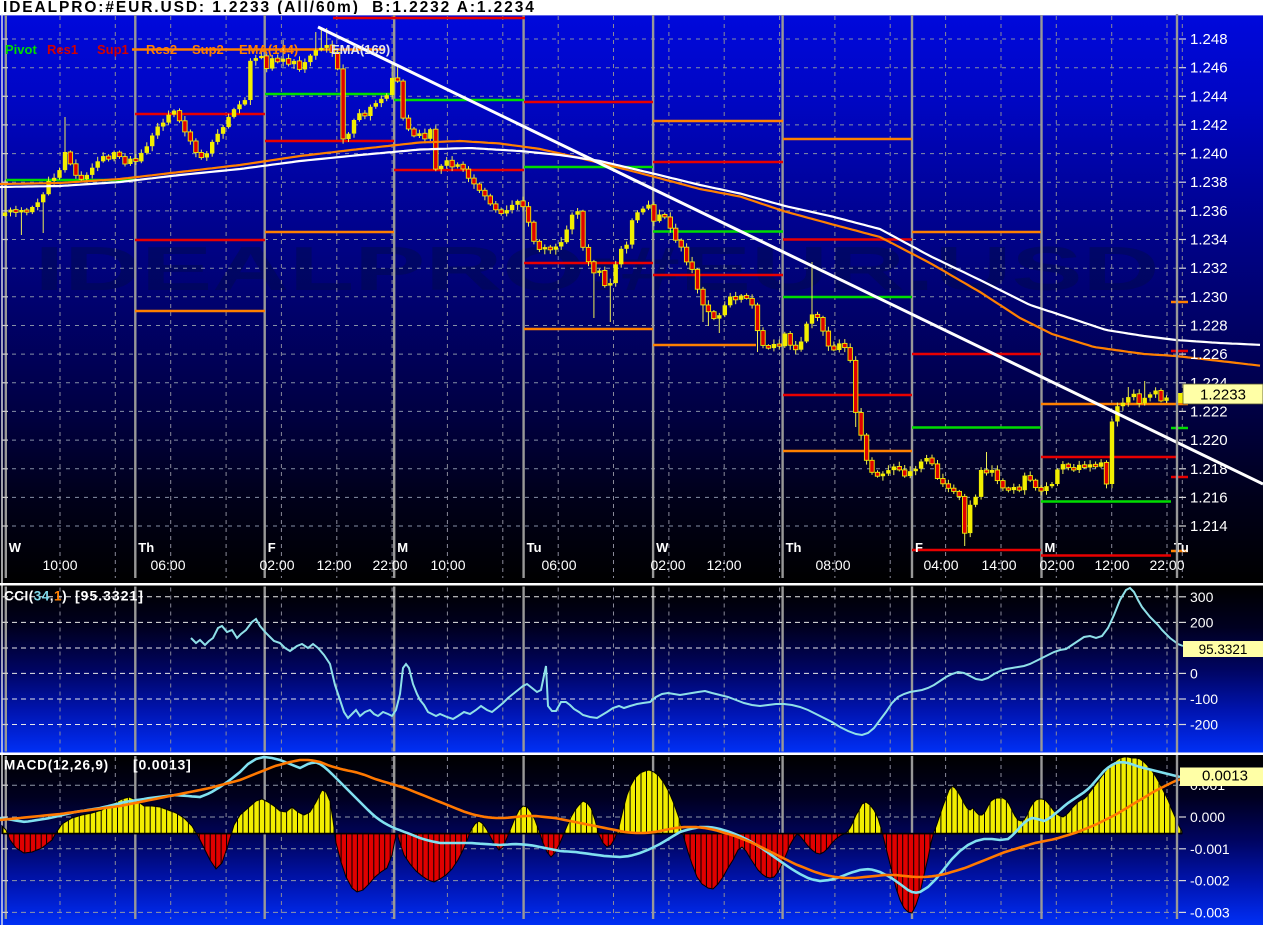 Image resolution: width=1263 pixels, height=925 pixels. Describe the element at coordinates (940, 565) in the screenshot. I see `svg-text: 04:00` at that location.